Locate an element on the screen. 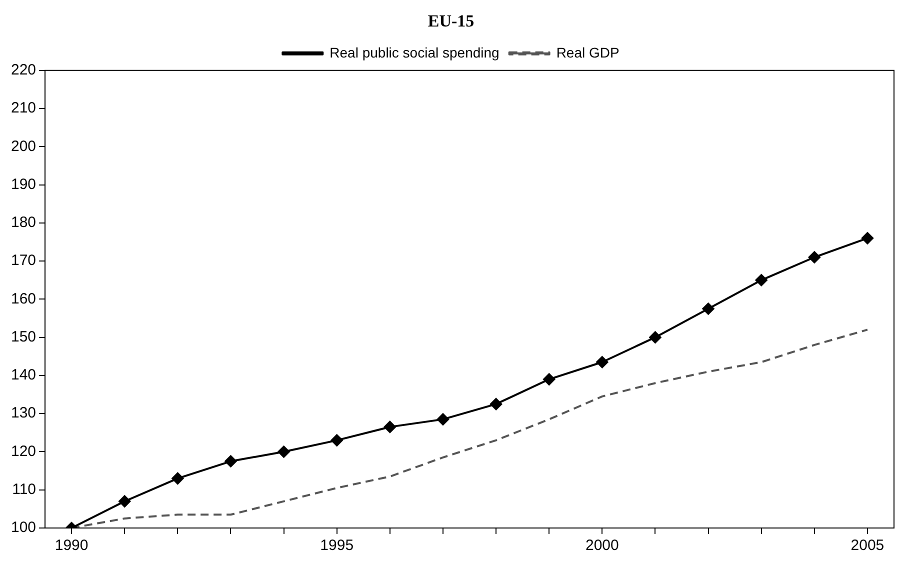 The width and height of the screenshot is (917, 570). x-tick-label: 1995 is located at coordinates (337, 545).